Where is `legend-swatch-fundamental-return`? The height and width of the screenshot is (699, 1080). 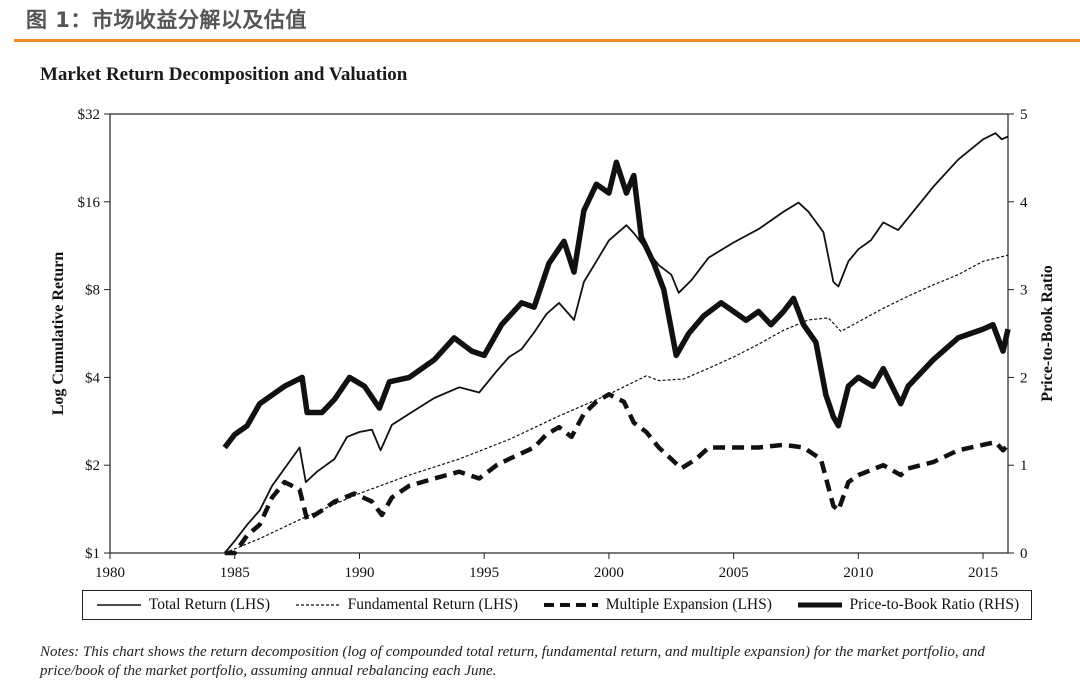
legend-swatch-fundamental-return is located at coordinates (317, 605).